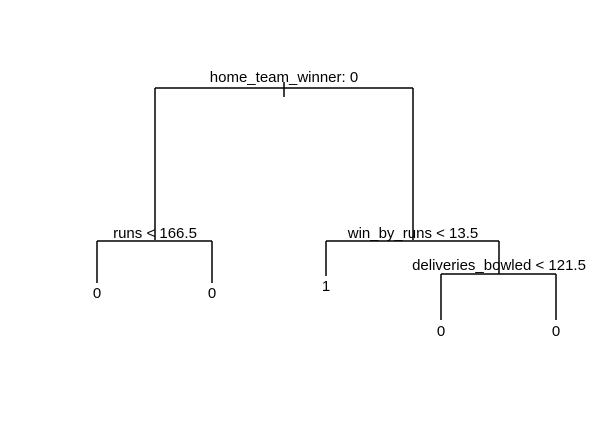  I want to click on deliv-split-label: deliveries_bowled < 121.5, so click(499, 265).